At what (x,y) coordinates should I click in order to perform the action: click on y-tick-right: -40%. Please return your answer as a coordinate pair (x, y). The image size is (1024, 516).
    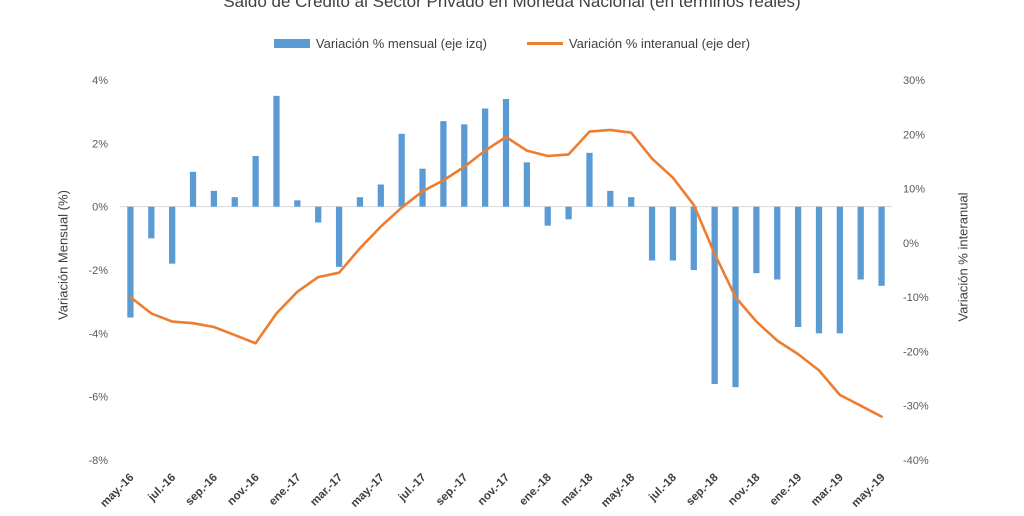
    Looking at the image, I should click on (916, 461).